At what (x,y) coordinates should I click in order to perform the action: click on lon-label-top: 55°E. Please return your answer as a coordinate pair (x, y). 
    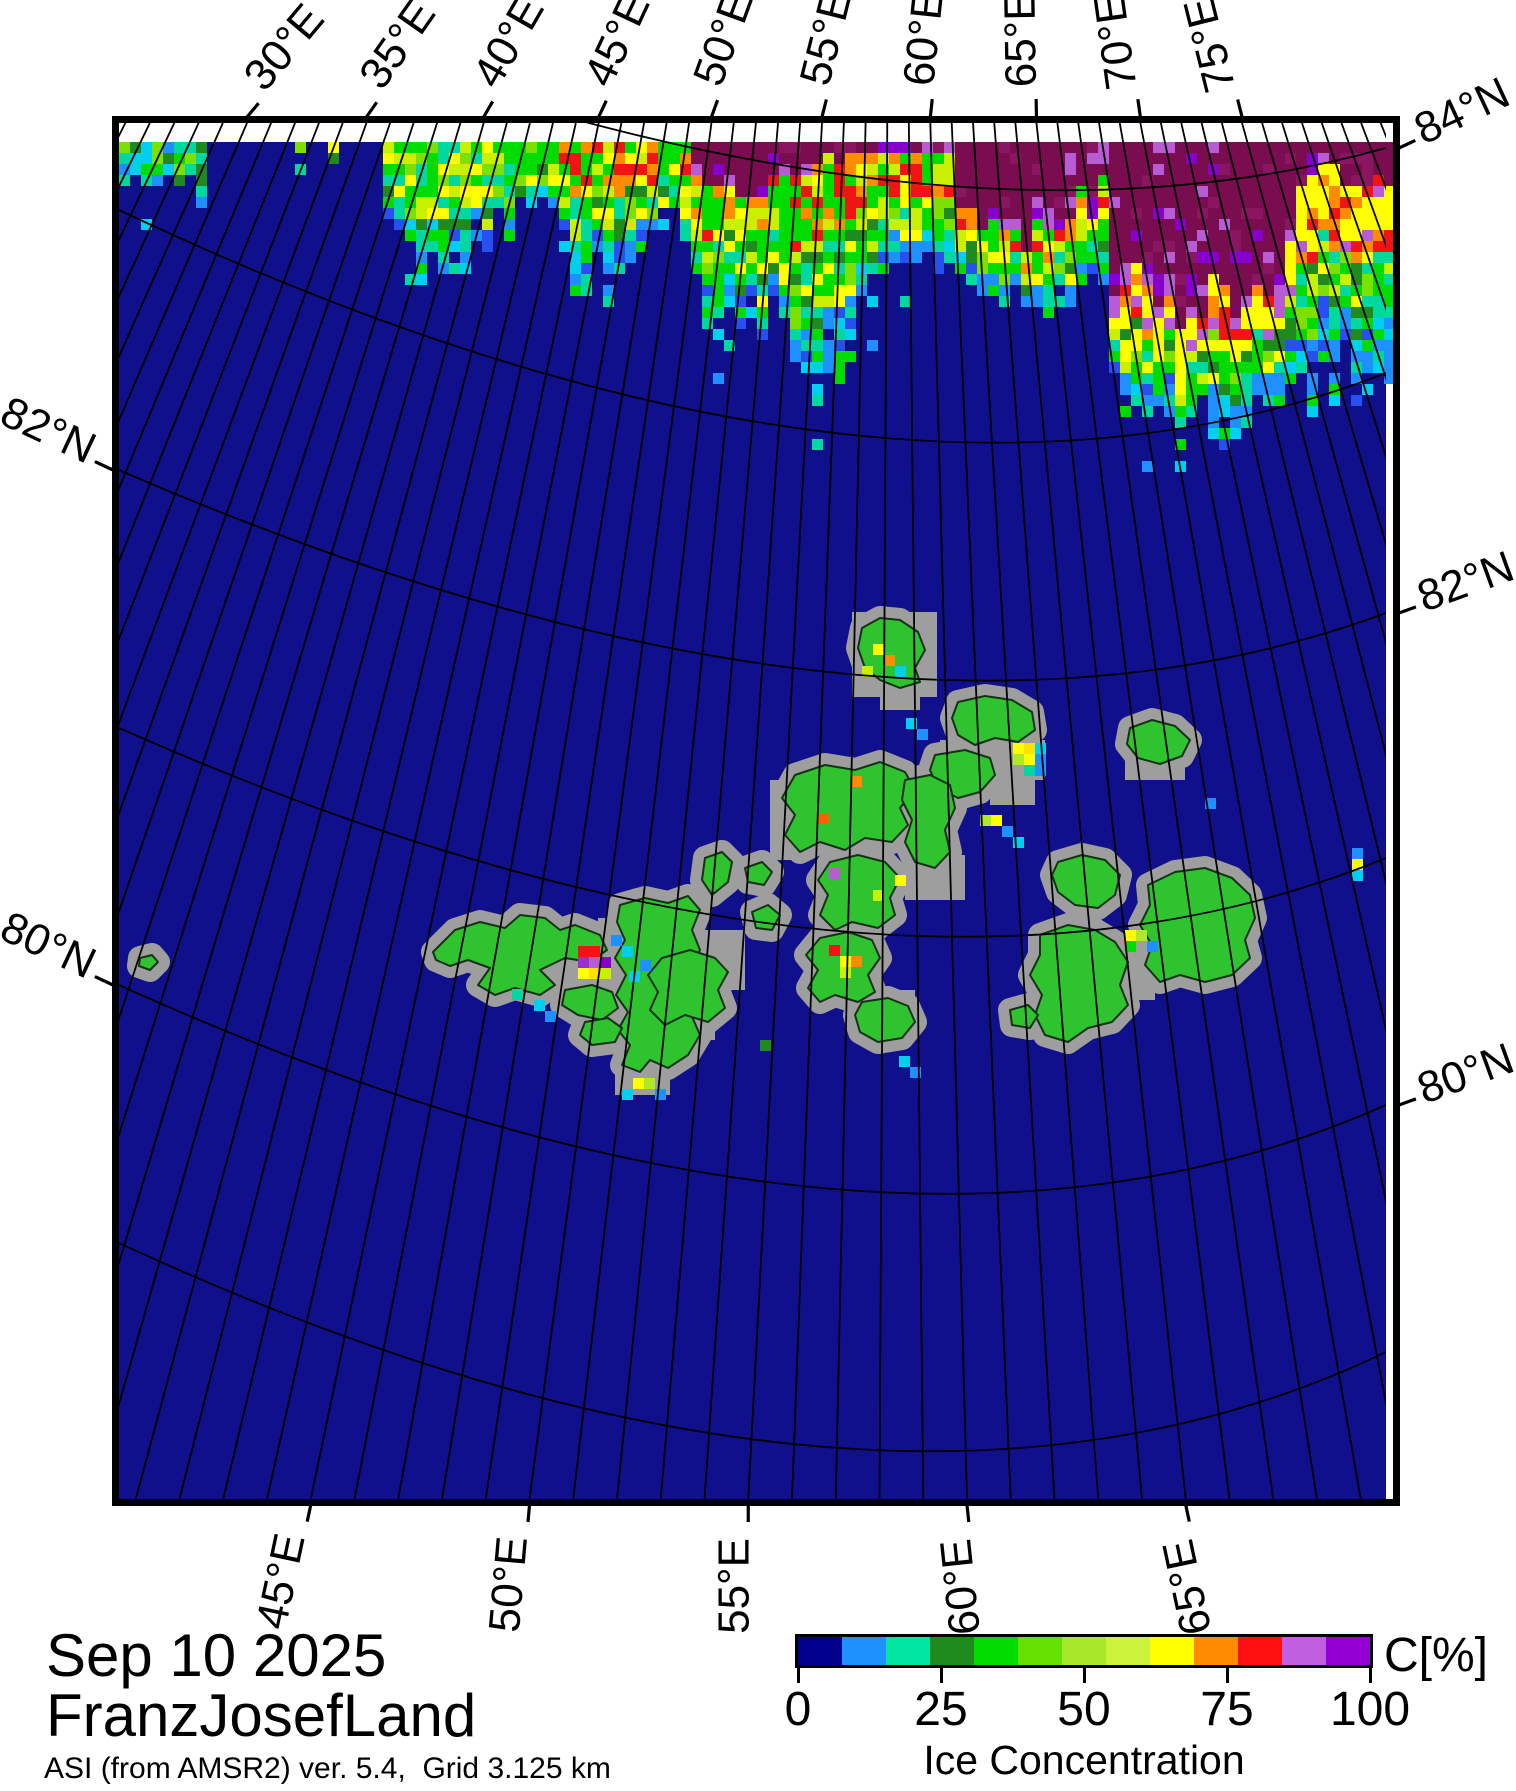
    Looking at the image, I should click on (826, 45).